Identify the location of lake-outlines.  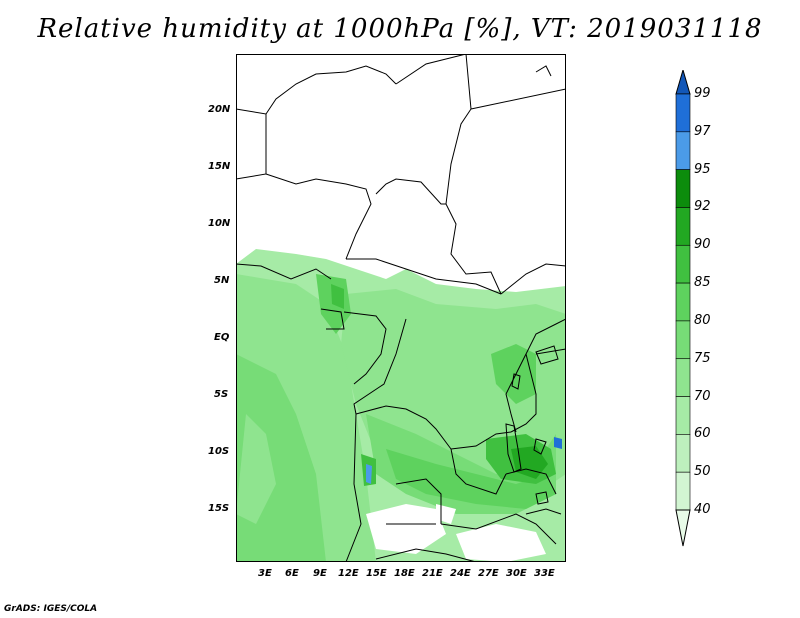
(532, 285).